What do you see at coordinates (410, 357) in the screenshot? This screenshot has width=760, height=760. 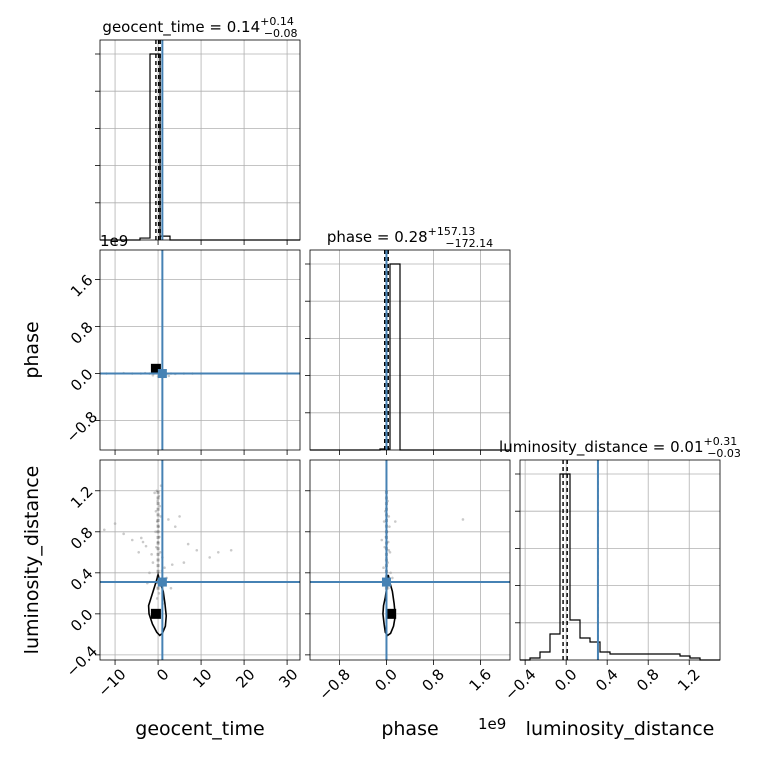 I see `histogram-phase` at bounding box center [410, 357].